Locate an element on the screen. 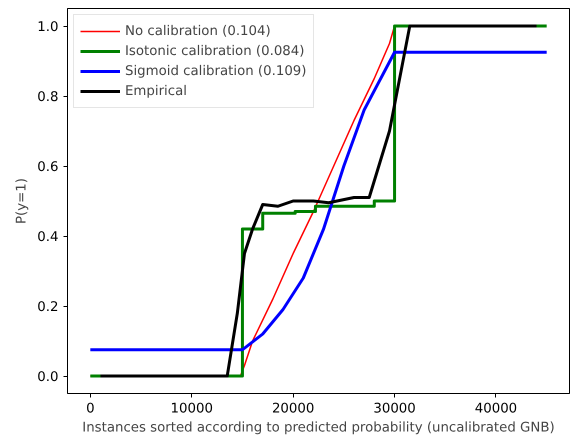  legend-label: Empirical is located at coordinates (156, 91).